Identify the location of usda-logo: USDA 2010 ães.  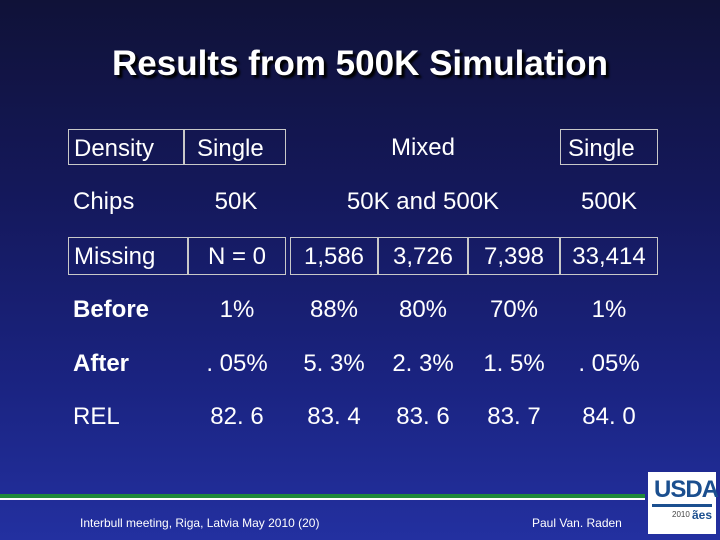
(683, 503).